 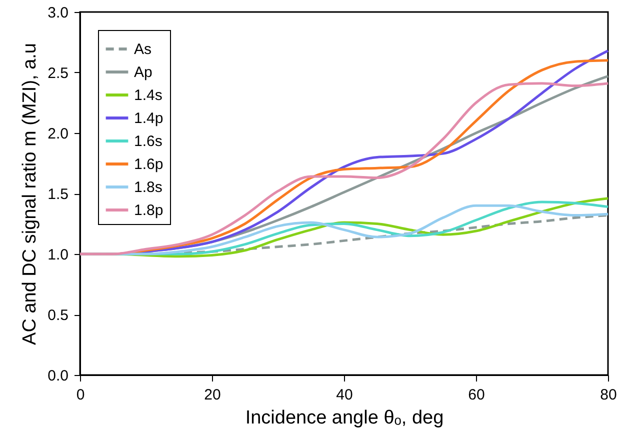 I want to click on legend-label: 1.8p, so click(x=149, y=210).